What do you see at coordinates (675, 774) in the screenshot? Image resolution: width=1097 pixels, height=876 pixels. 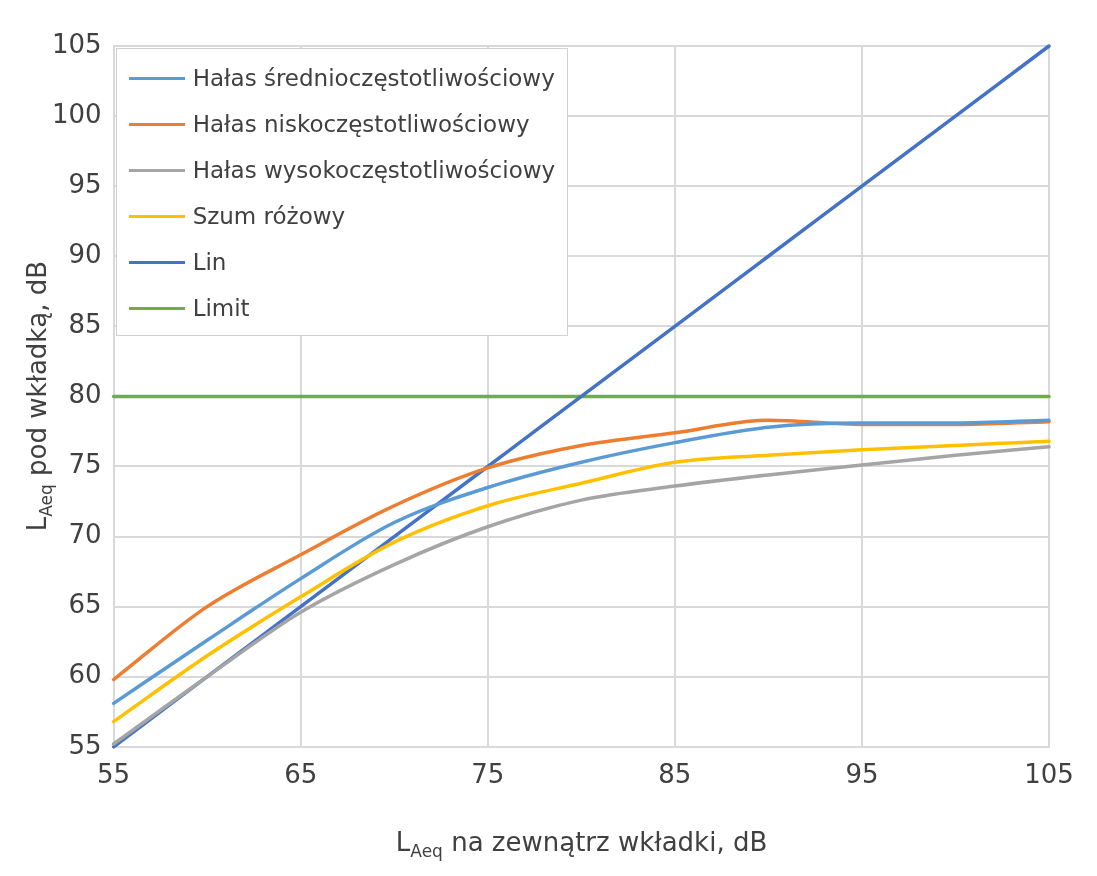 I see `x-tick-label: 85` at bounding box center [675, 774].